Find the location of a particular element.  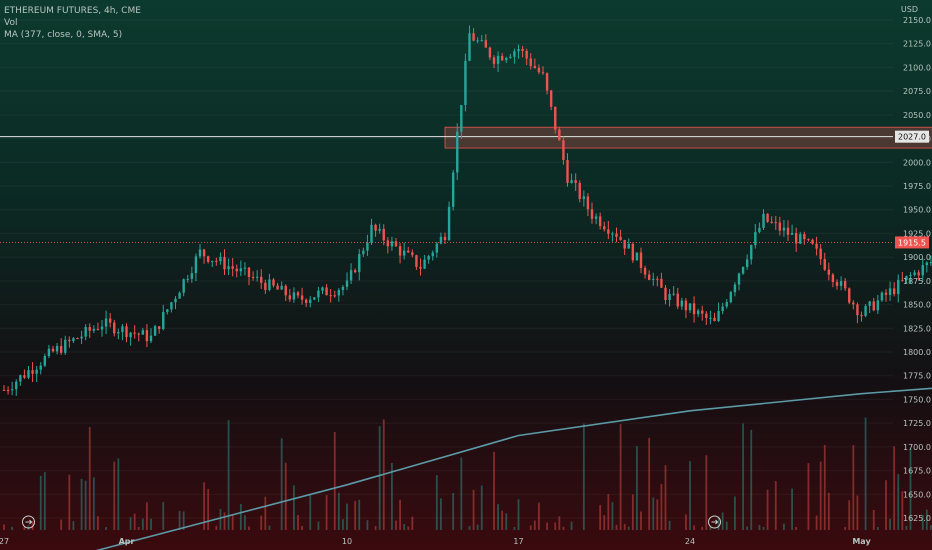

symbol-title: ETHEREUM FUTURES, 4h, CME is located at coordinates (72, 11).